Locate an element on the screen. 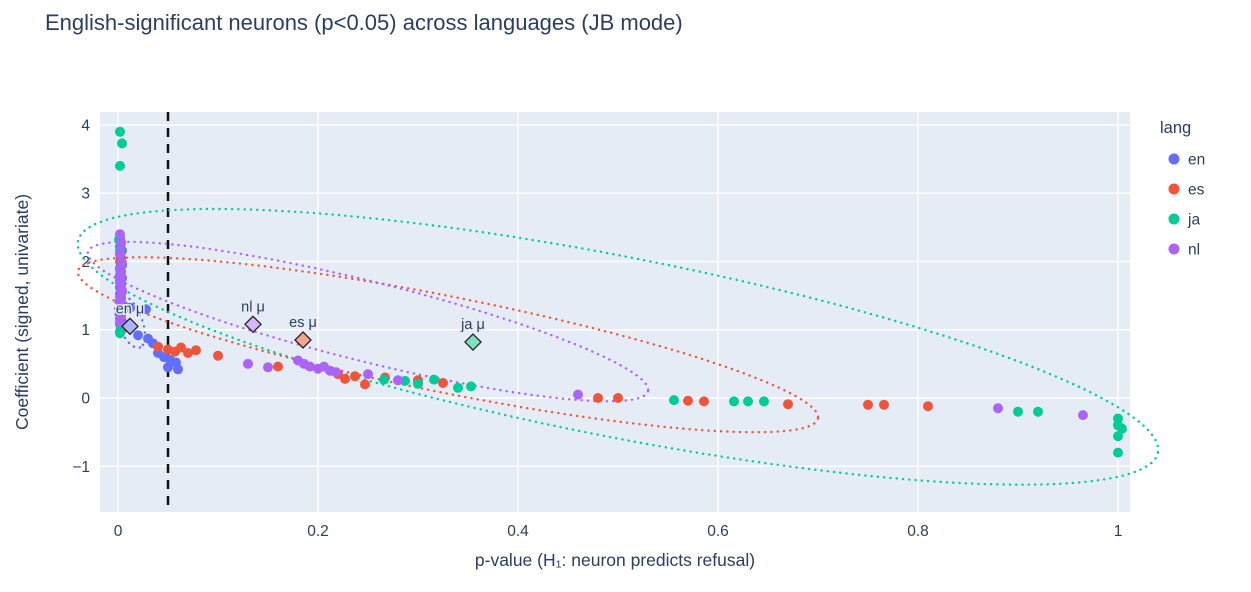  legend: lang en es ja nl is located at coordinates (1182, 189).